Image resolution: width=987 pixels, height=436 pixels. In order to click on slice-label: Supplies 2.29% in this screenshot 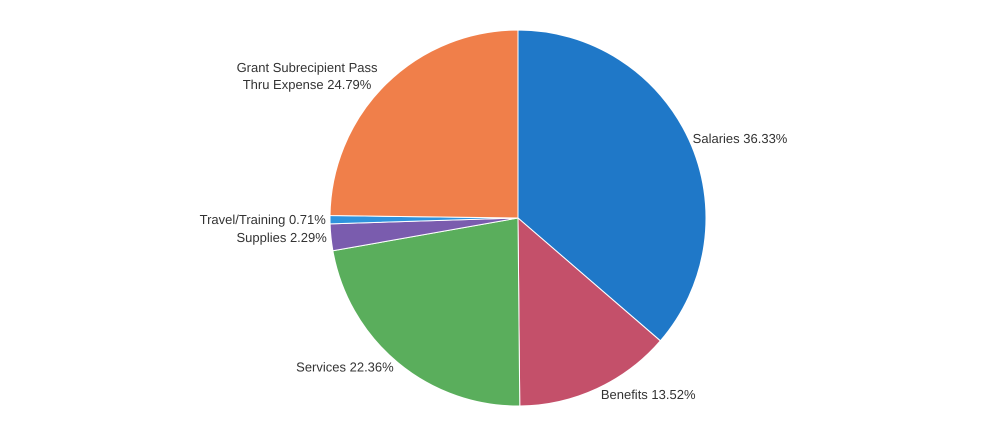, I will do `click(282, 237)`.